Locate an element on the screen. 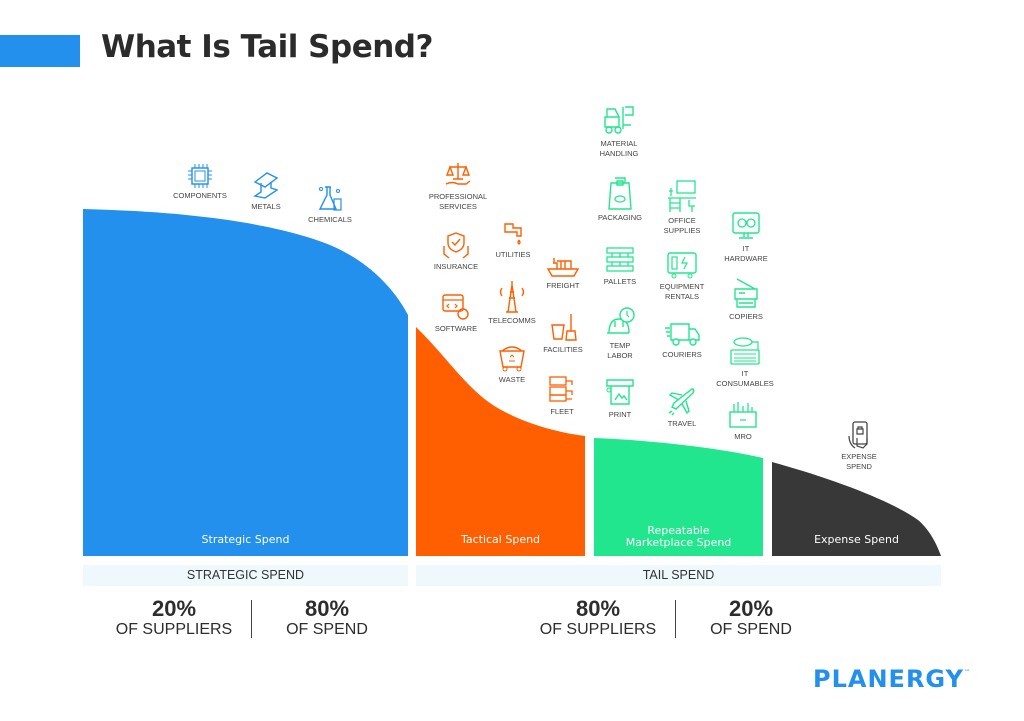 The width and height of the screenshot is (1024, 721). office-desk-icon is located at coordinates (682, 196).